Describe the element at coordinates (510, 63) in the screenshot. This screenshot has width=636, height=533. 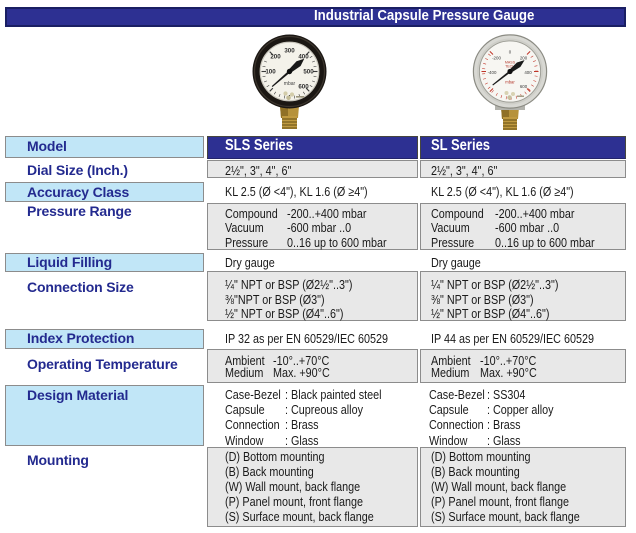
I see `svg-text: MASS` at that location.